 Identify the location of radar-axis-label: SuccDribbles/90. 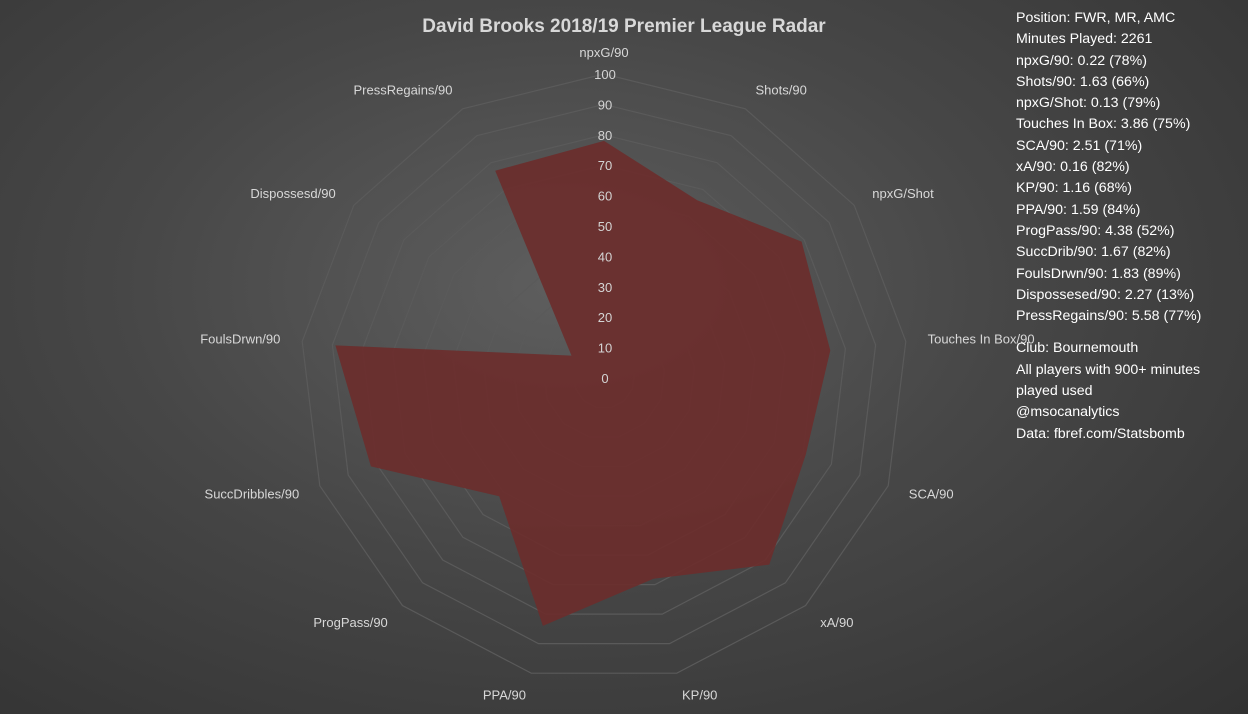
(252, 494).